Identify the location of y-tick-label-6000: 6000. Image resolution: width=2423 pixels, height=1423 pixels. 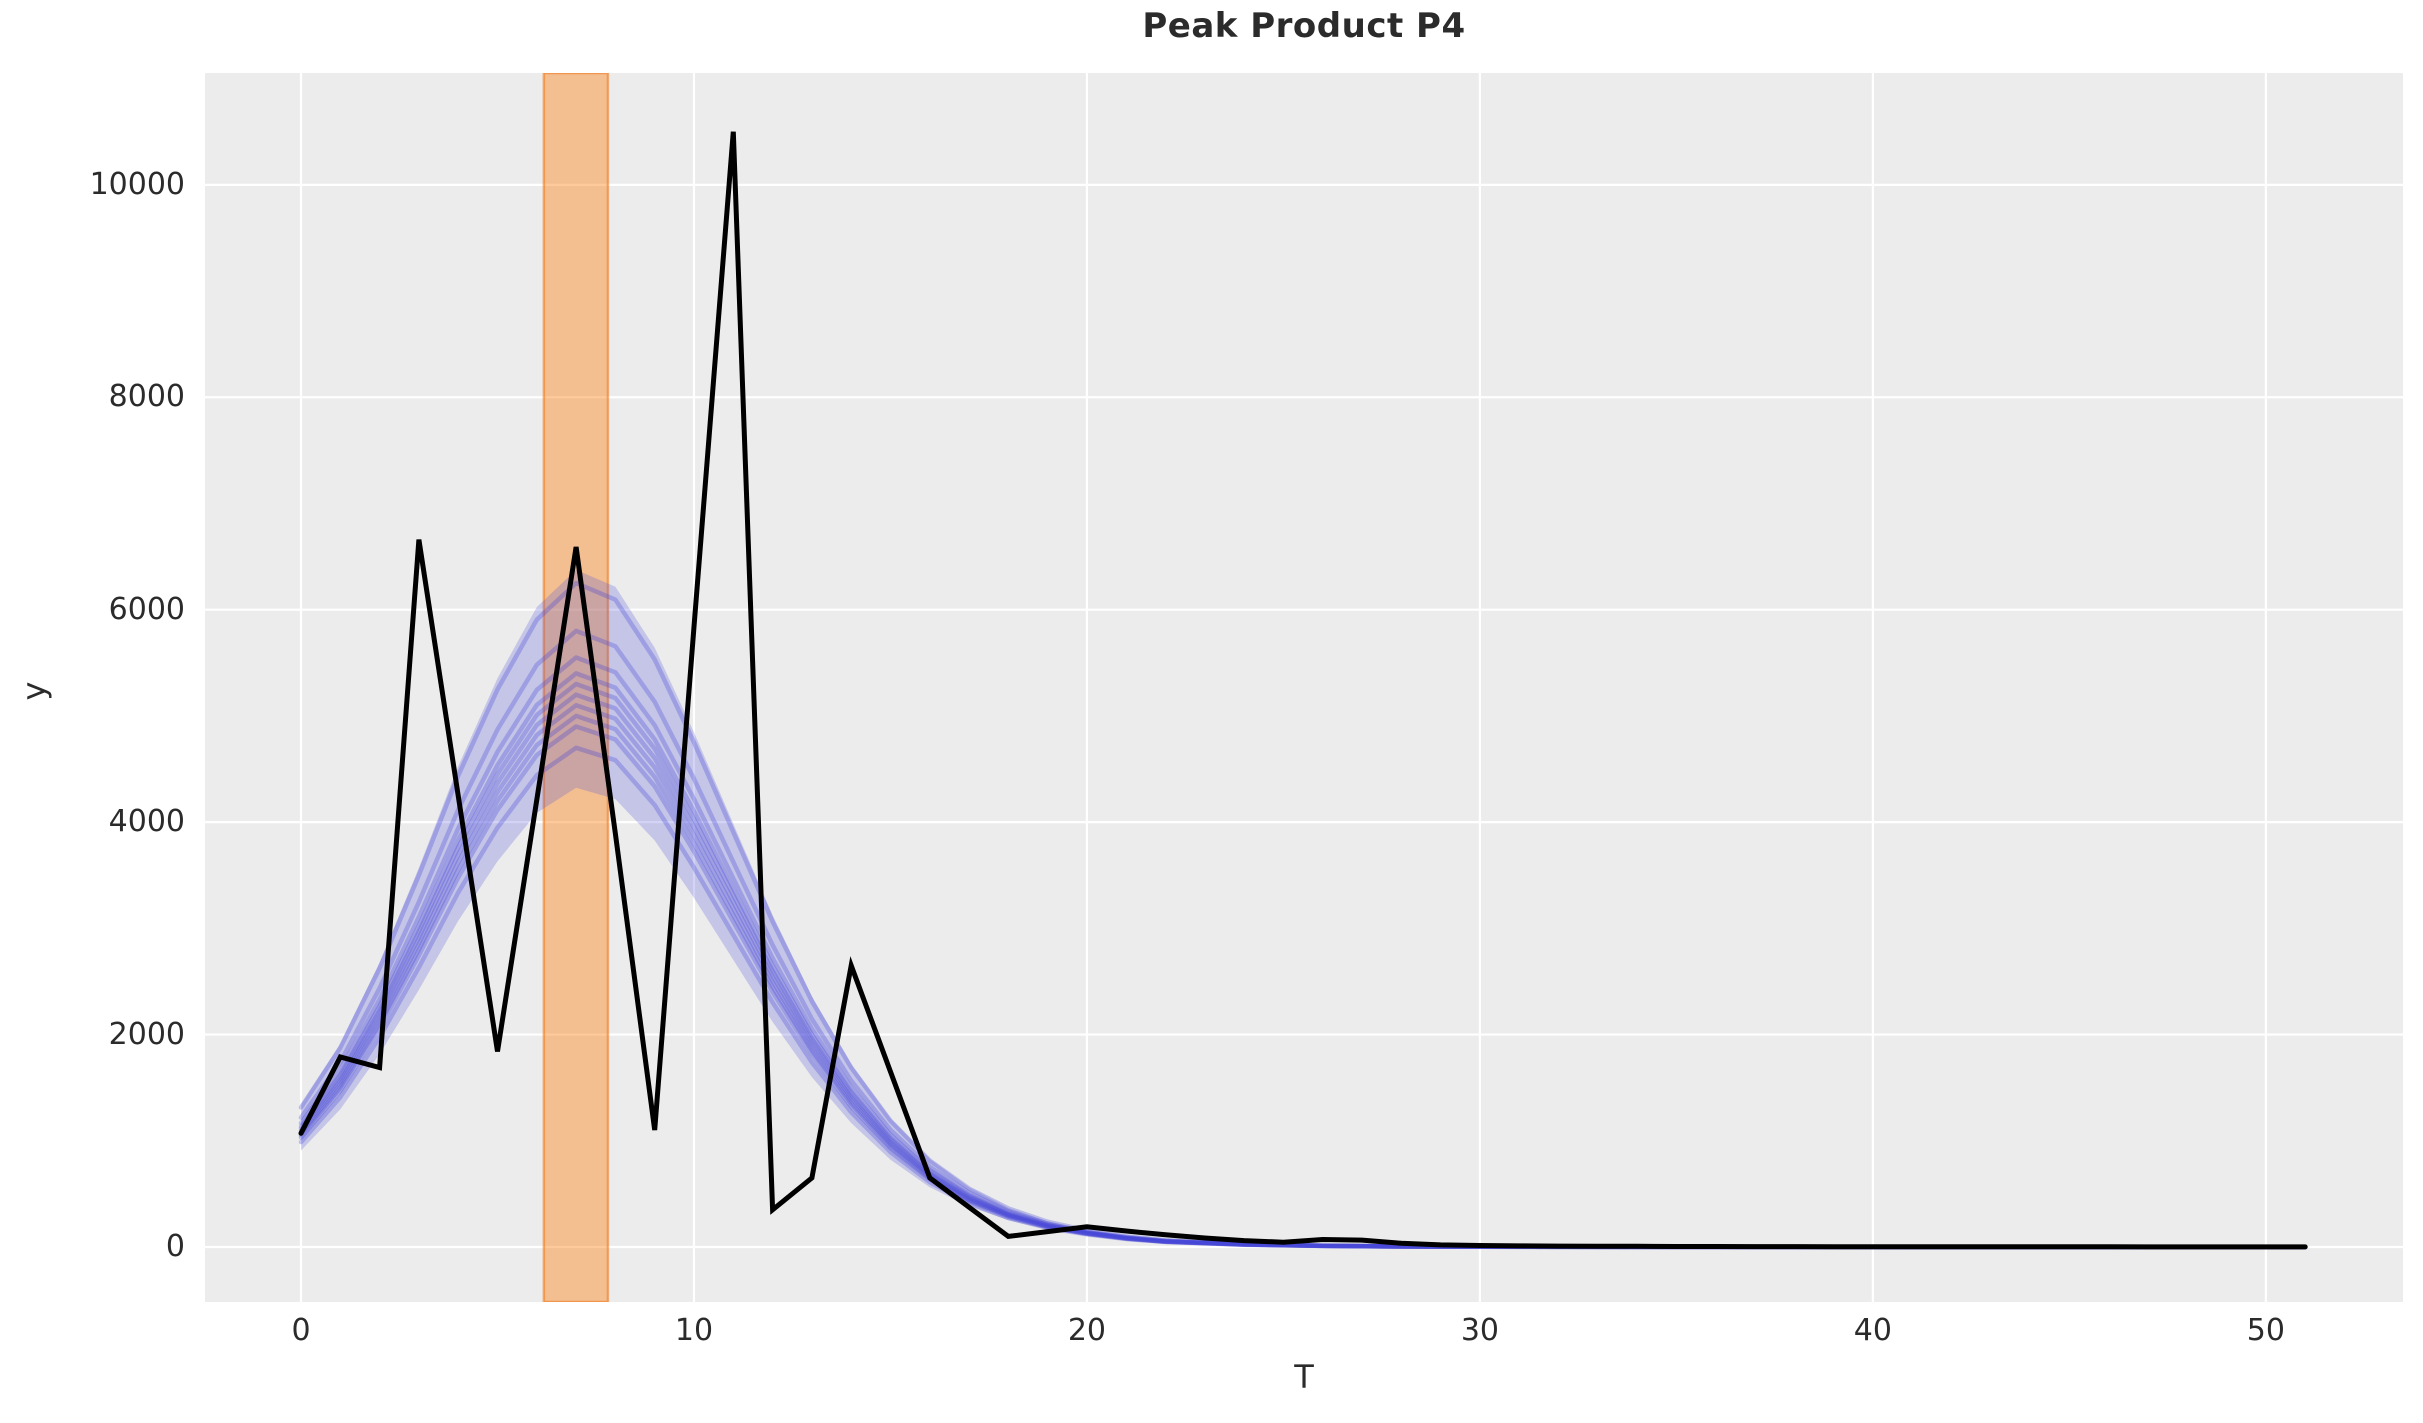
(146, 609).